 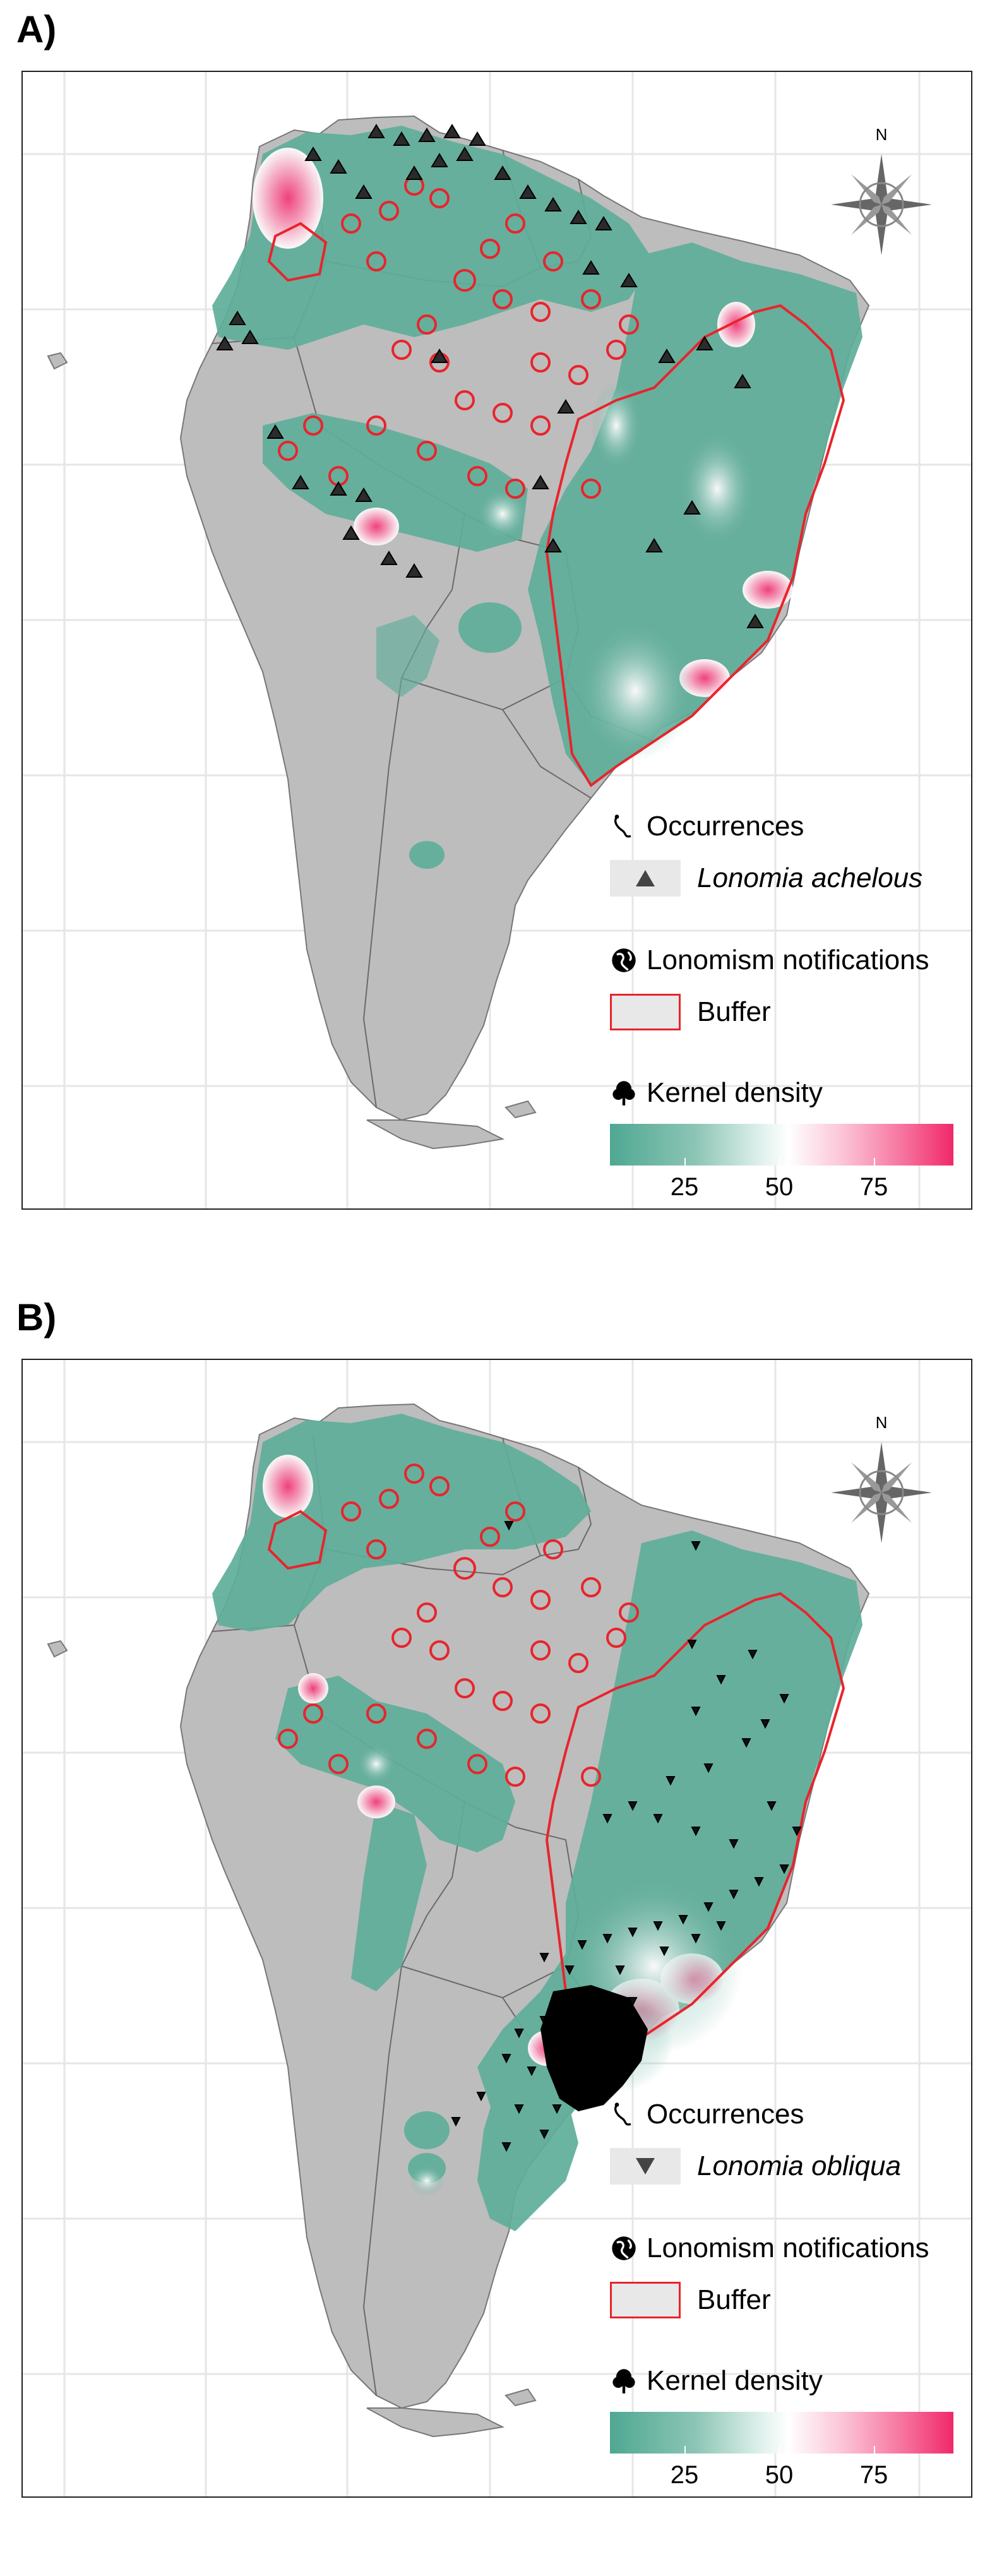 What do you see at coordinates (36, 1317) in the screenshot?
I see `panel-b-label: B)` at bounding box center [36, 1317].